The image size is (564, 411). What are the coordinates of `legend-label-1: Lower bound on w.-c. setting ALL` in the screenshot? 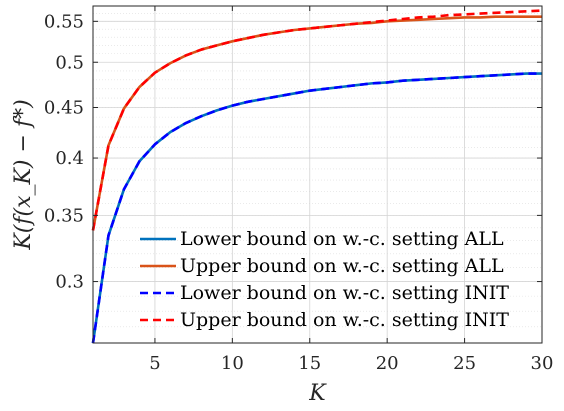 It's located at (342, 239).